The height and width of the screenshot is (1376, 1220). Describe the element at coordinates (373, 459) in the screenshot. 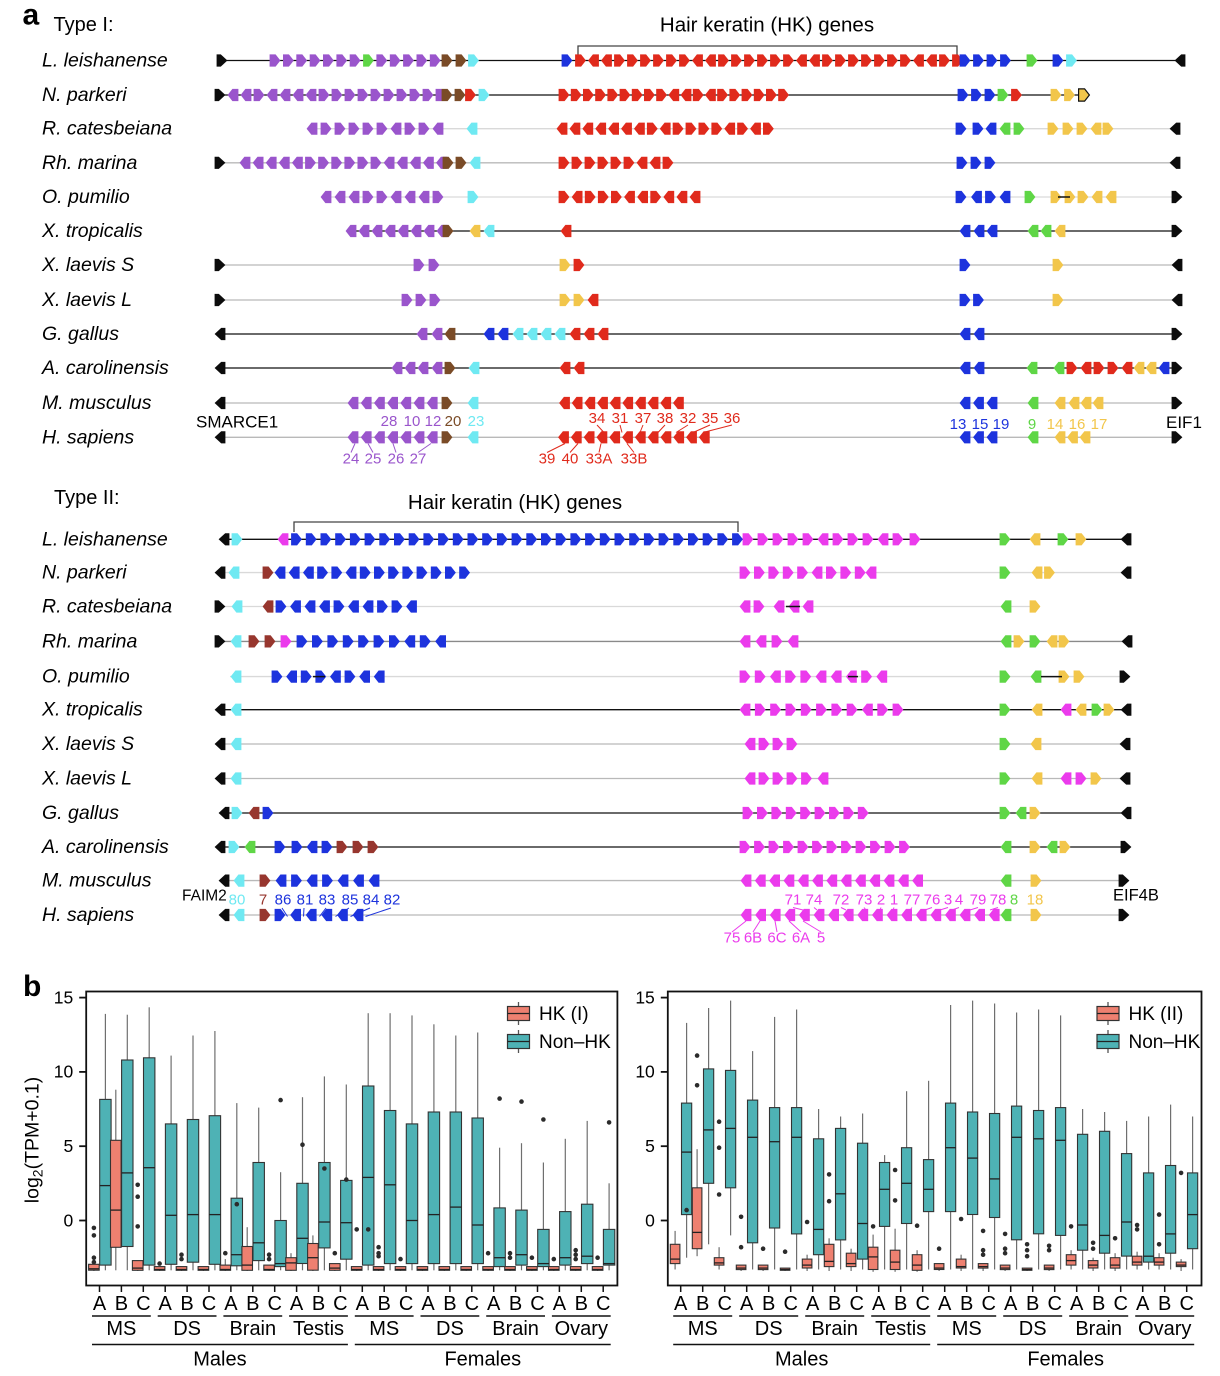

I see `svg-text: 25` at that location.